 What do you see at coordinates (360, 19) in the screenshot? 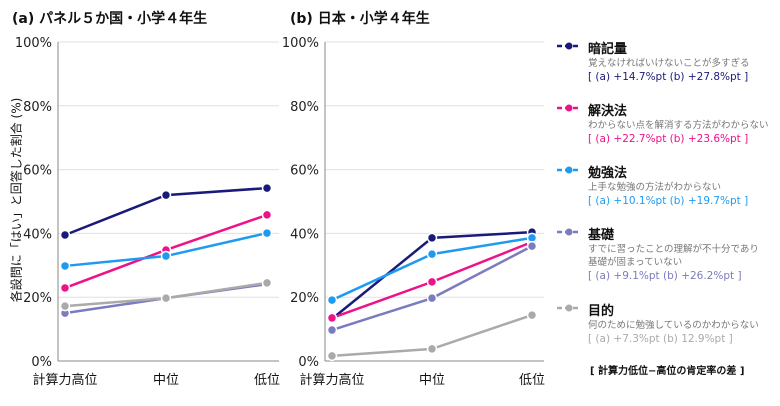
I see `chart-b-title: (b) 日本・小学４年生` at bounding box center [360, 19].